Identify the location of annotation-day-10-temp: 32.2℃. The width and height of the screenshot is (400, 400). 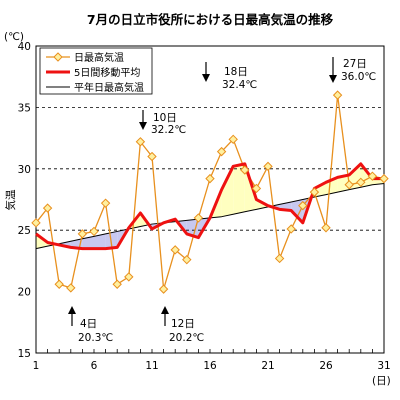
(168, 130).